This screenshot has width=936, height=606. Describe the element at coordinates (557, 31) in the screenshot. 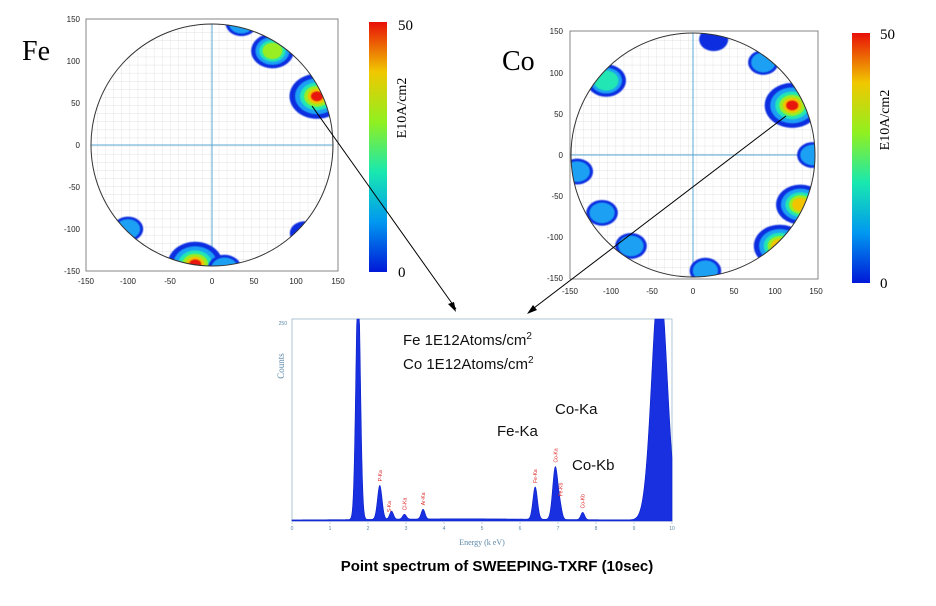

I see `co-y-tick: 150` at that location.